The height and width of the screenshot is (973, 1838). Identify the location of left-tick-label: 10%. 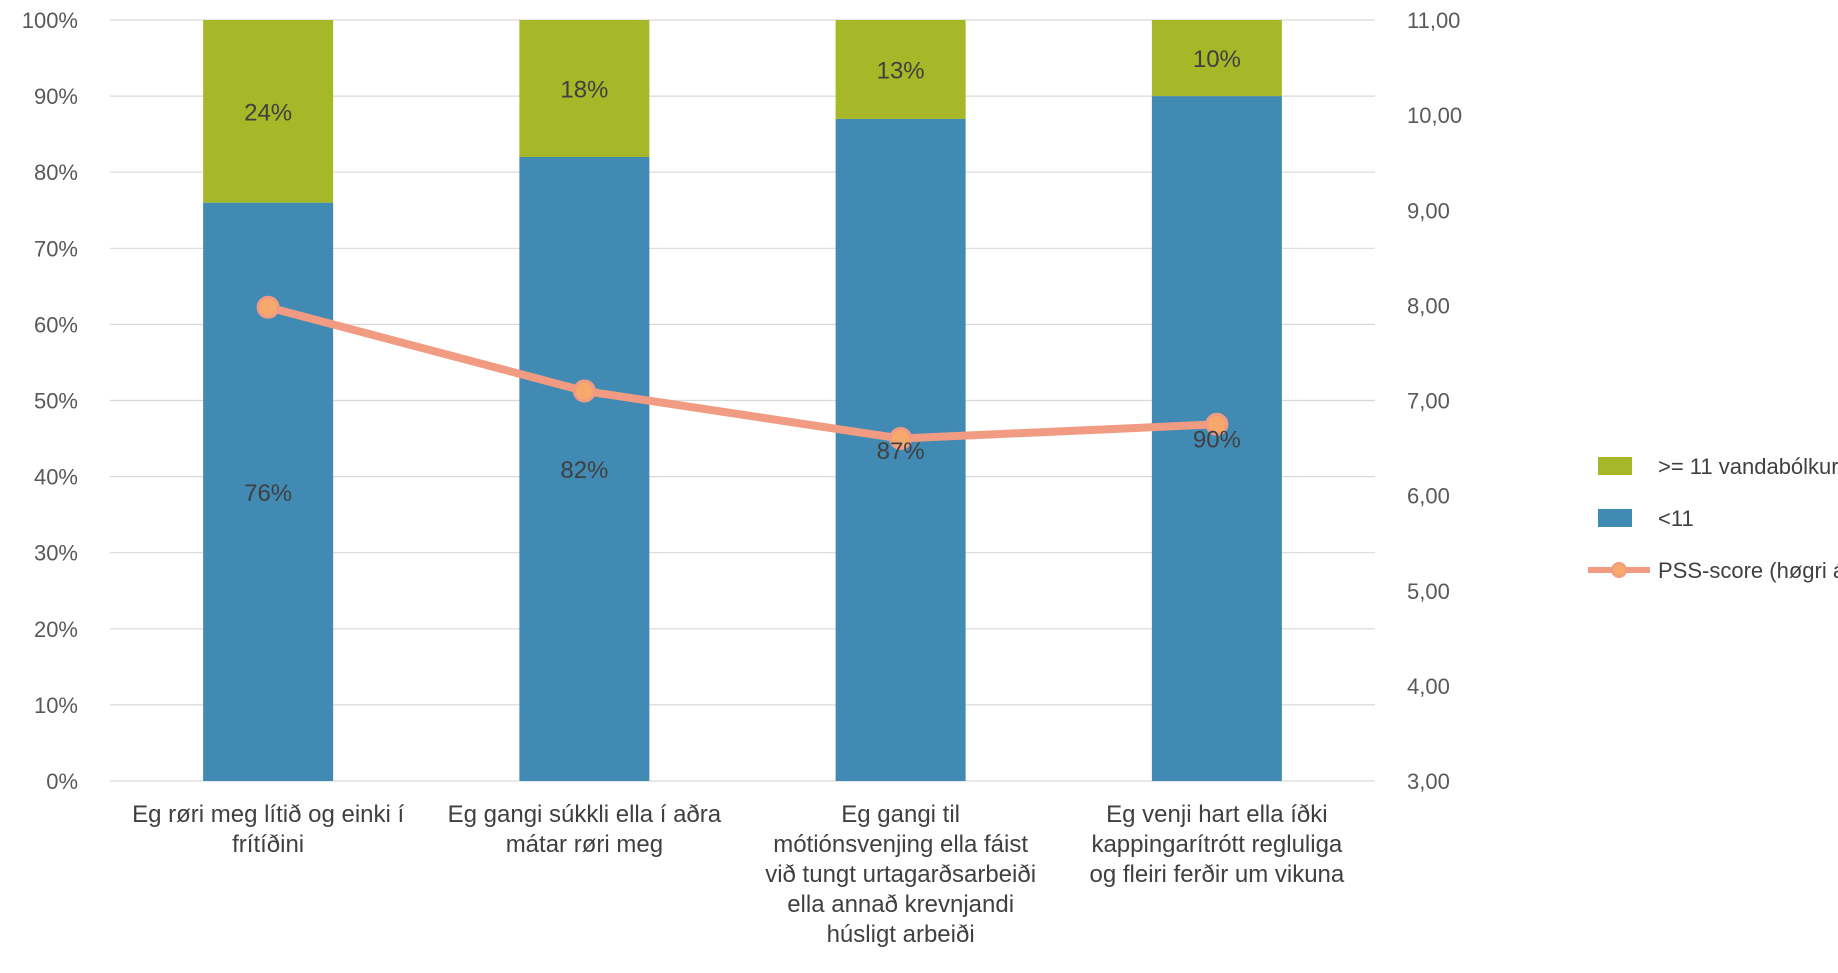
(56, 705).